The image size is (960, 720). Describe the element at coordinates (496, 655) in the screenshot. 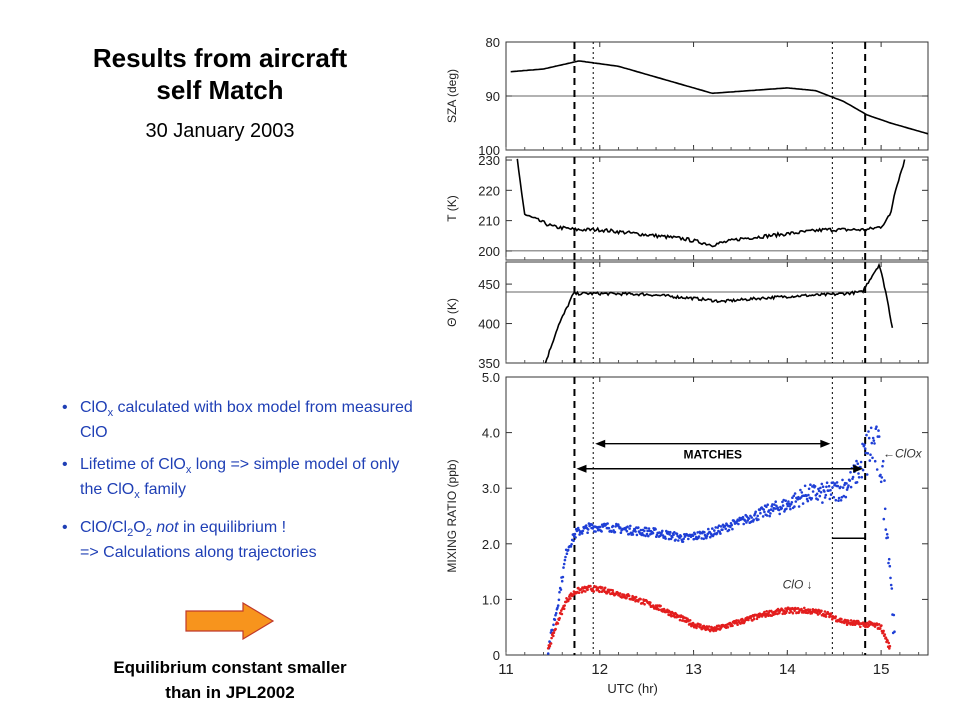

I see `y-tick-label: 0` at that location.